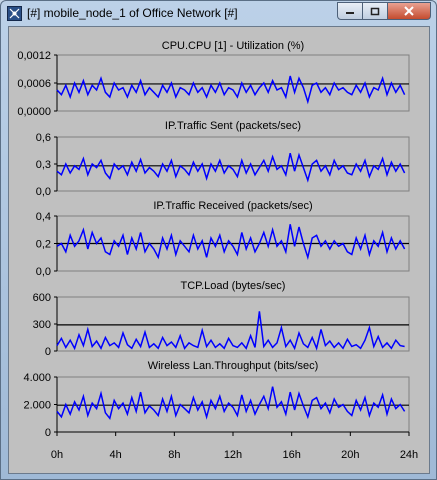 The height and width of the screenshot is (480, 437). Describe the element at coordinates (37, 378) in the screenshot. I see `y-tick-label: 4.000` at that location.